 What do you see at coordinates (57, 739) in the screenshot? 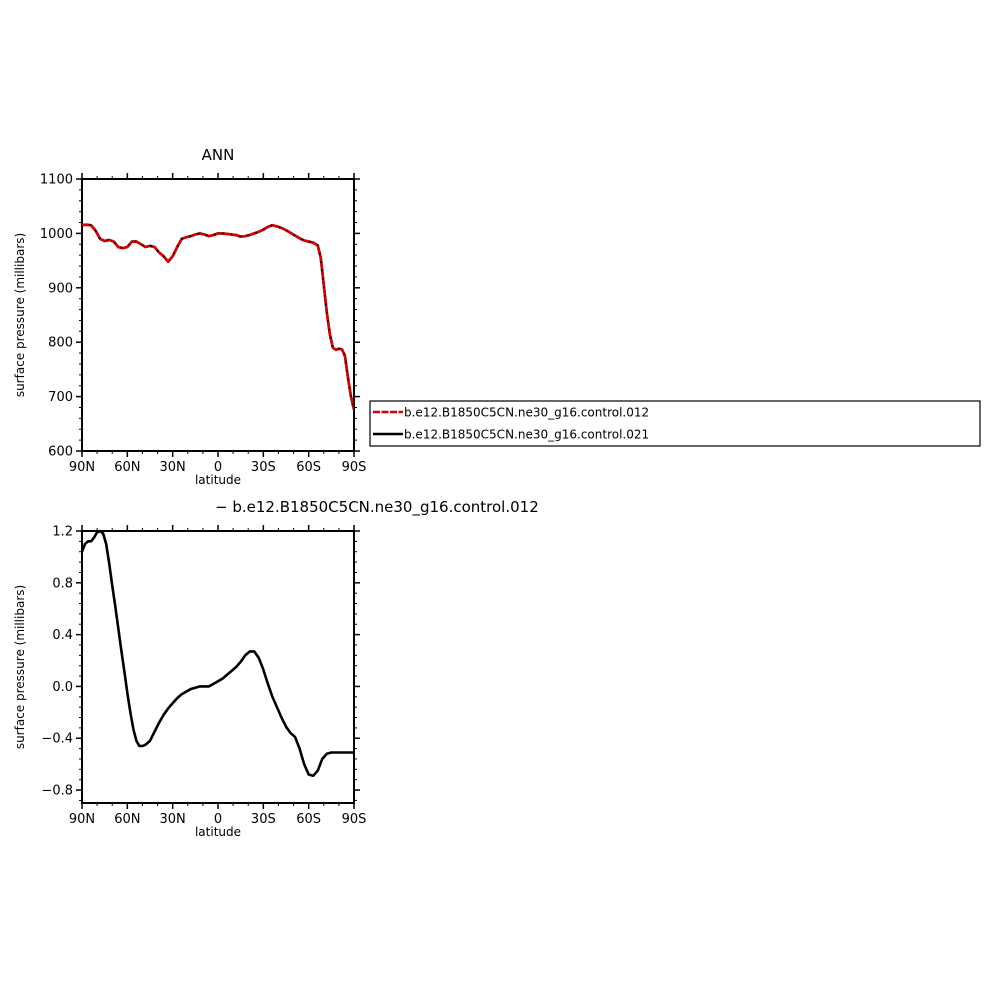
I see `y-tick-label: −0.4` at bounding box center [57, 739].